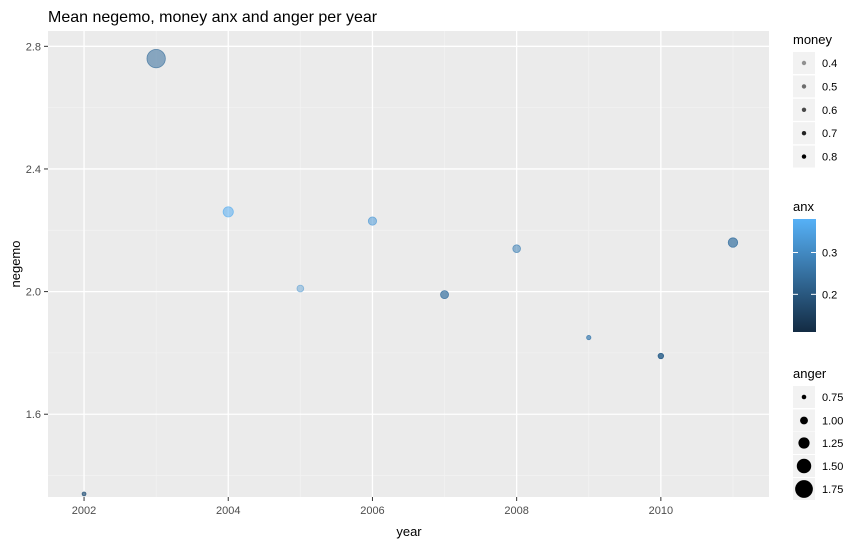  Describe the element at coordinates (815, 100) in the screenshot. I see `legend-money: money 0.4 0.5 0.6 0.7 0.8` at that location.